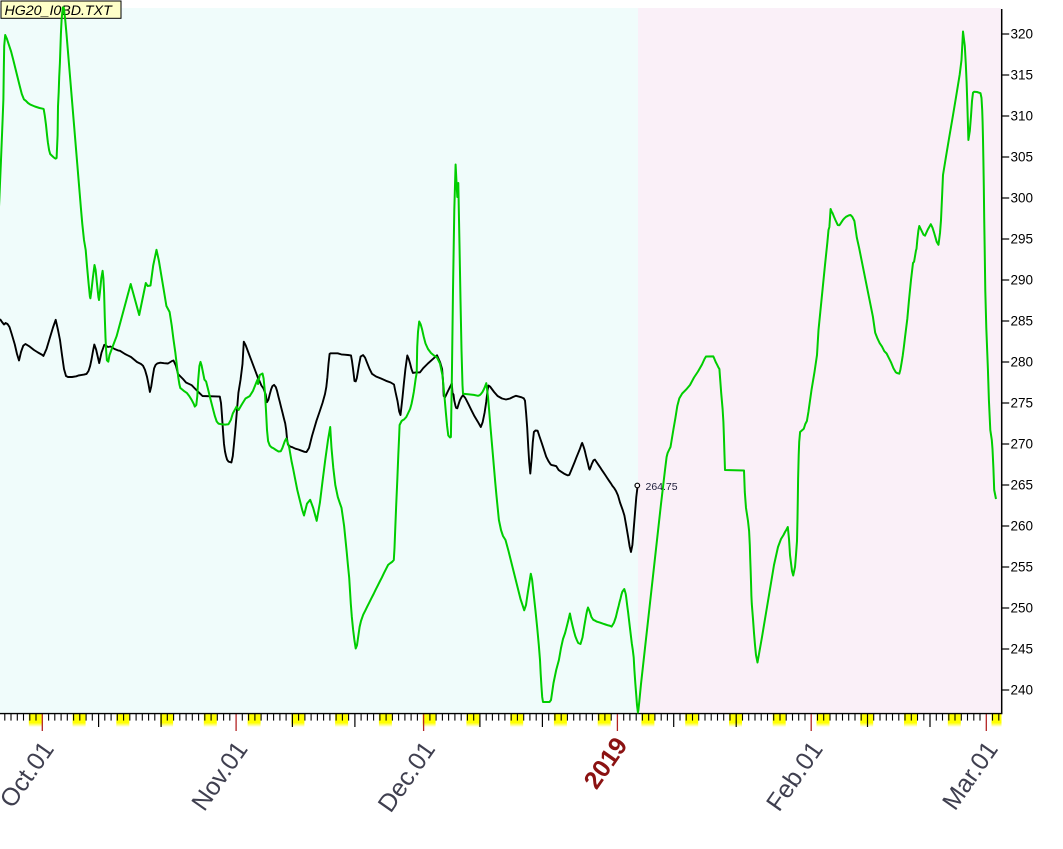  I want to click on svg-text: 255, so click(1022, 567).